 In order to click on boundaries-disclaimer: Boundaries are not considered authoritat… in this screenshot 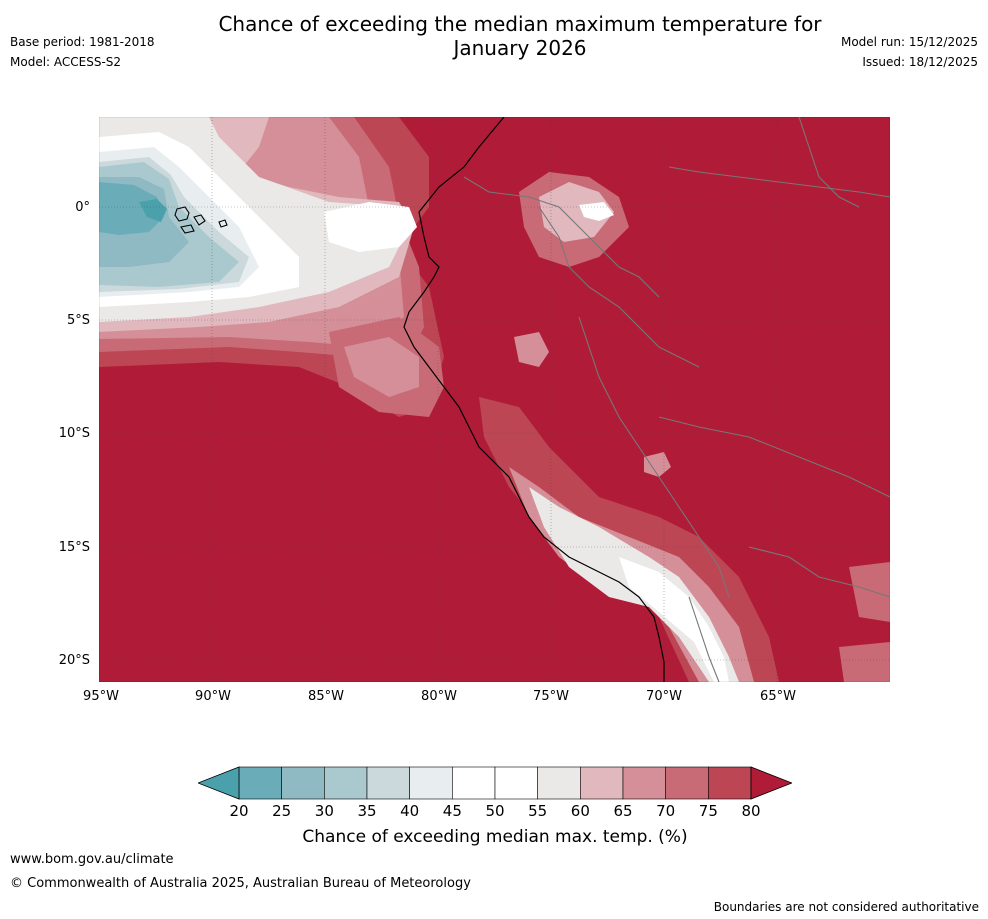, I will do `click(846, 907)`.